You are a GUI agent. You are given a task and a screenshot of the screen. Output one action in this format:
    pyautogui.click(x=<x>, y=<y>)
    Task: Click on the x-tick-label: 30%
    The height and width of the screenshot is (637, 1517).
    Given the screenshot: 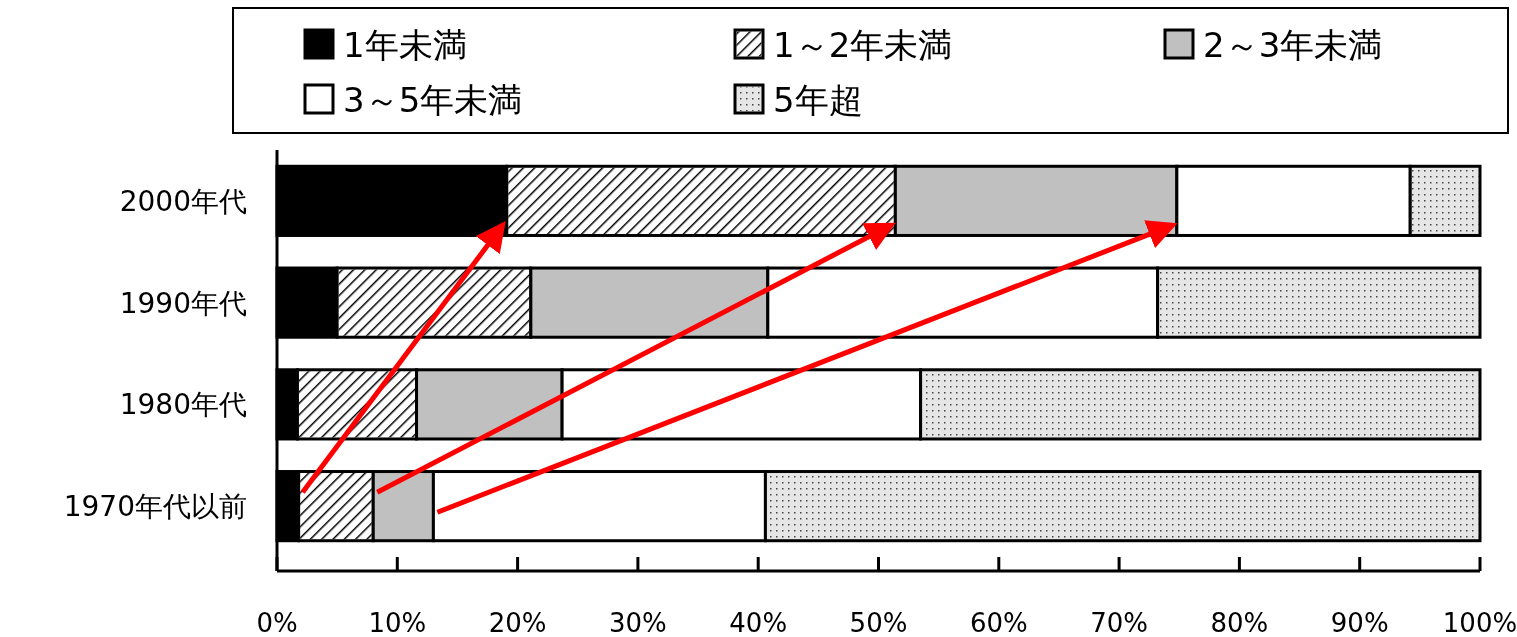 What is the action you would take?
    pyautogui.click(x=638, y=622)
    